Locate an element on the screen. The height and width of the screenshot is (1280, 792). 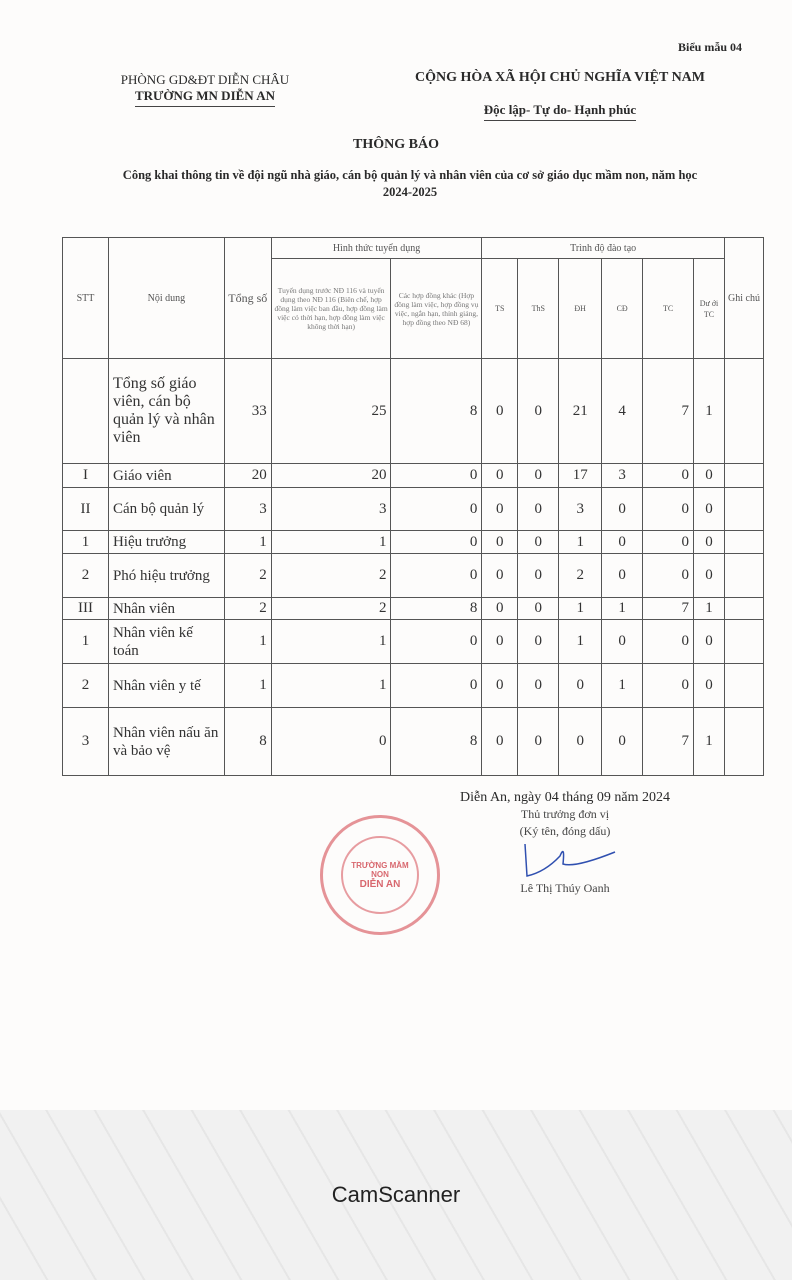
header-total: Tổng số is located at coordinates (247, 298).